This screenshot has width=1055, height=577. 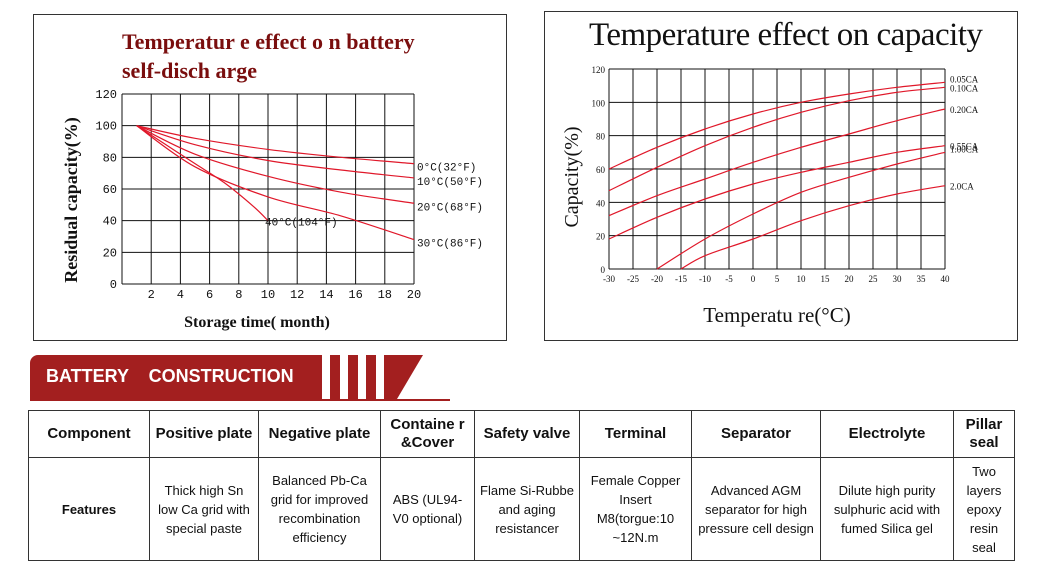 I want to click on row-label-features: Features, so click(x=89, y=509).